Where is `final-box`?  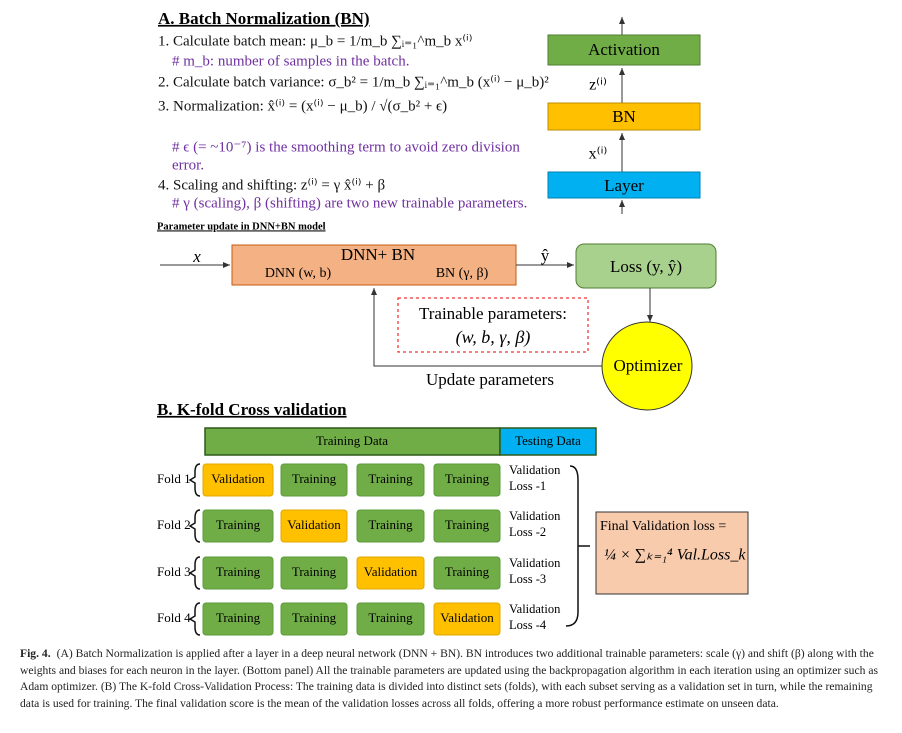
final-box is located at coordinates (672, 553).